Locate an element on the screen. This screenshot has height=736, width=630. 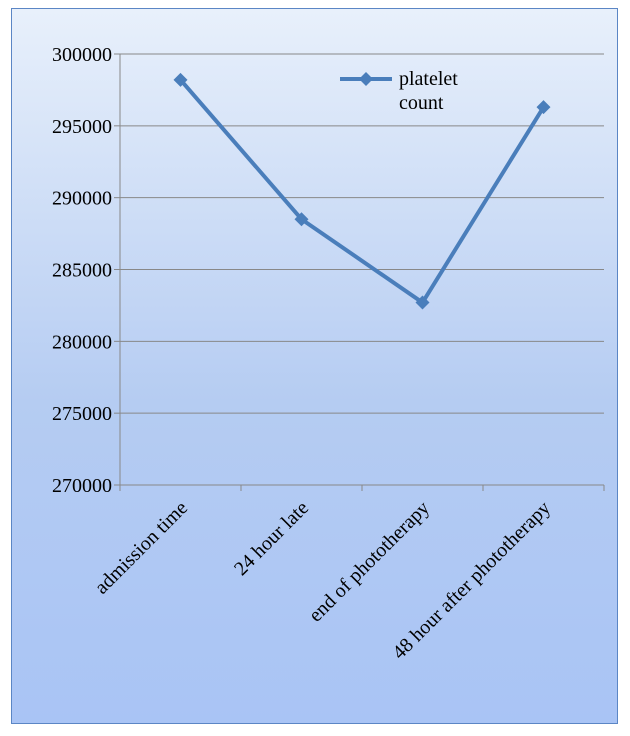
x-tick-label: 24 hour late is located at coordinates (271, 538).